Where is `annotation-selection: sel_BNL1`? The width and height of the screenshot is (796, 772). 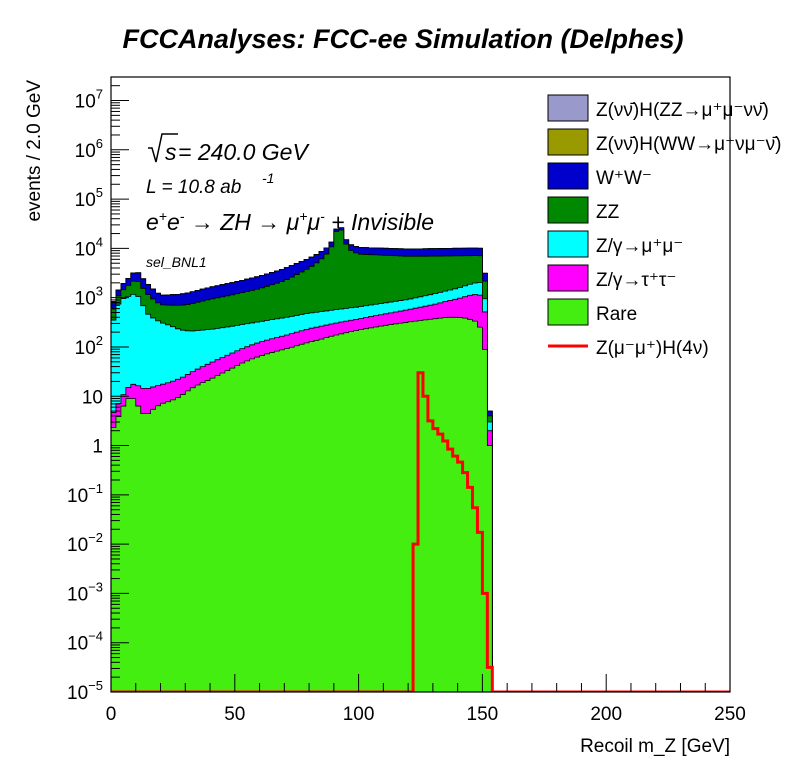 annotation-selection: sel_BNL1 is located at coordinates (176, 262).